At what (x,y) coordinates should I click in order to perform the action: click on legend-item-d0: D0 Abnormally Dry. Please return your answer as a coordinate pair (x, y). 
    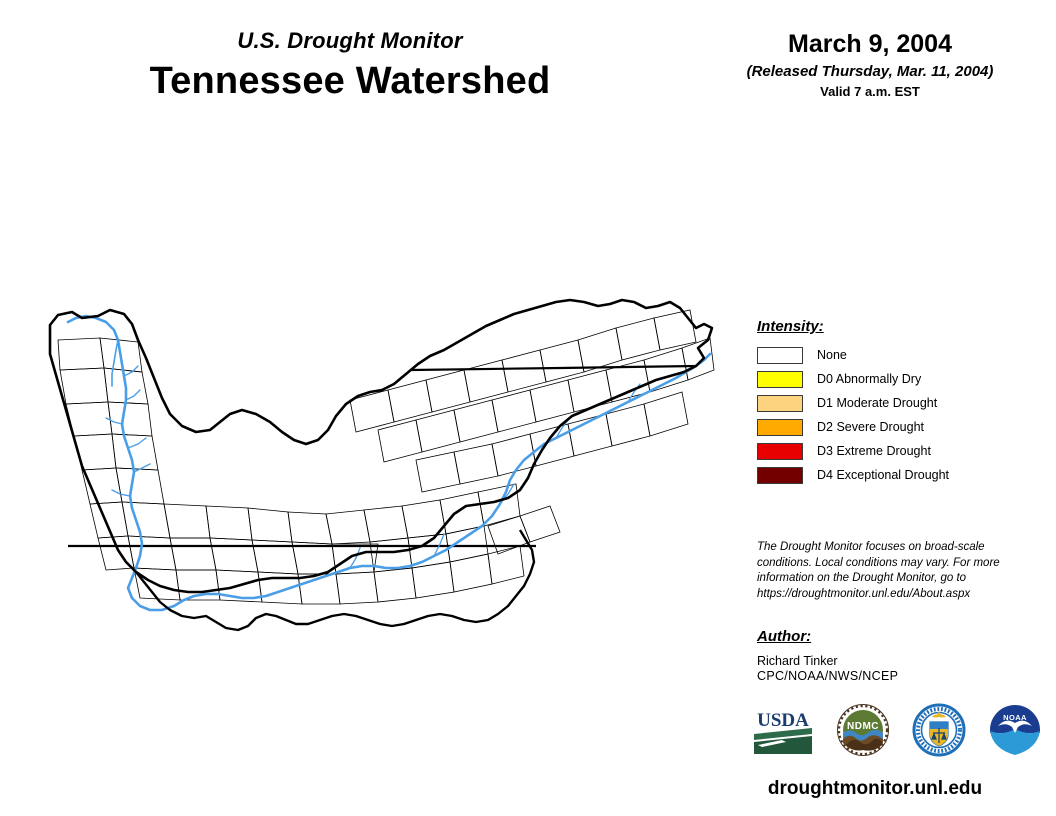
    Looking at the image, I should click on (902, 379).